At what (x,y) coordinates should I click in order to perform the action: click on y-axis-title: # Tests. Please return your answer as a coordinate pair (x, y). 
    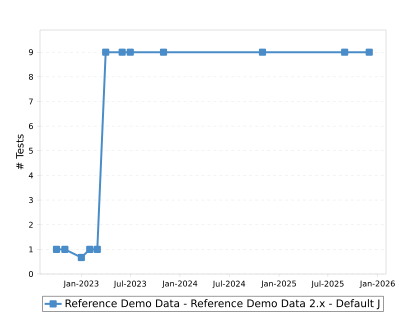
    Looking at the image, I should click on (20, 152).